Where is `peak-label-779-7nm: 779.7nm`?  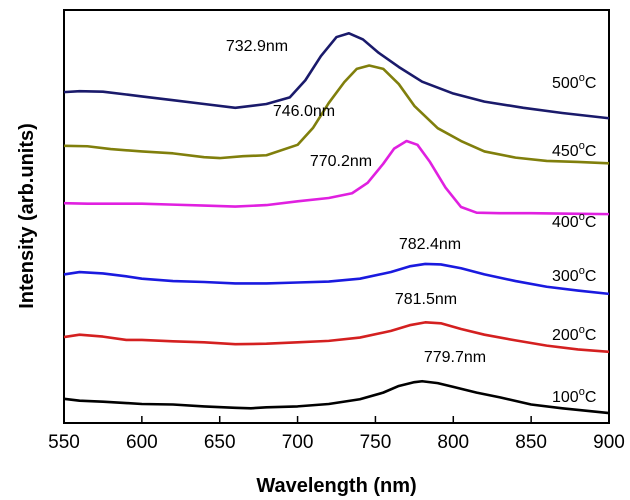
peak-label-779-7nm: 779.7nm is located at coordinates (455, 357).